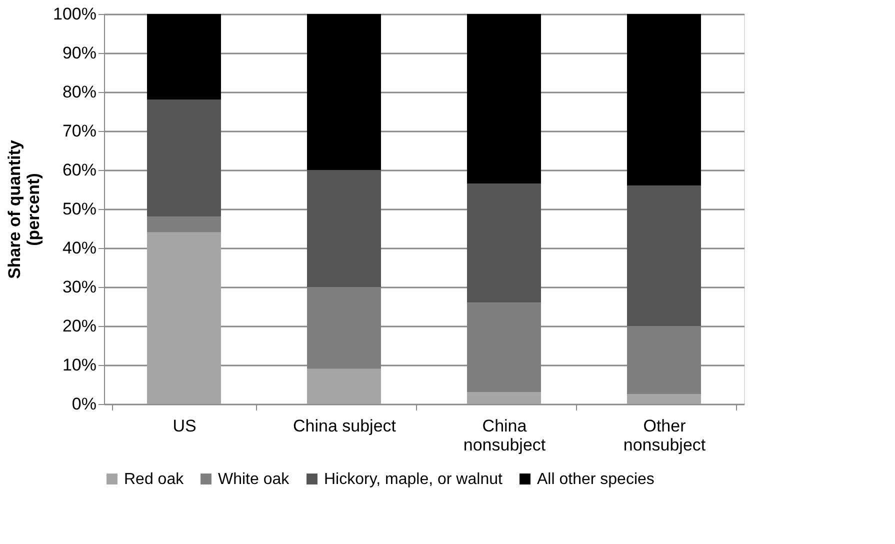  What do you see at coordinates (254, 479) in the screenshot?
I see `legend-label: White oak` at bounding box center [254, 479].